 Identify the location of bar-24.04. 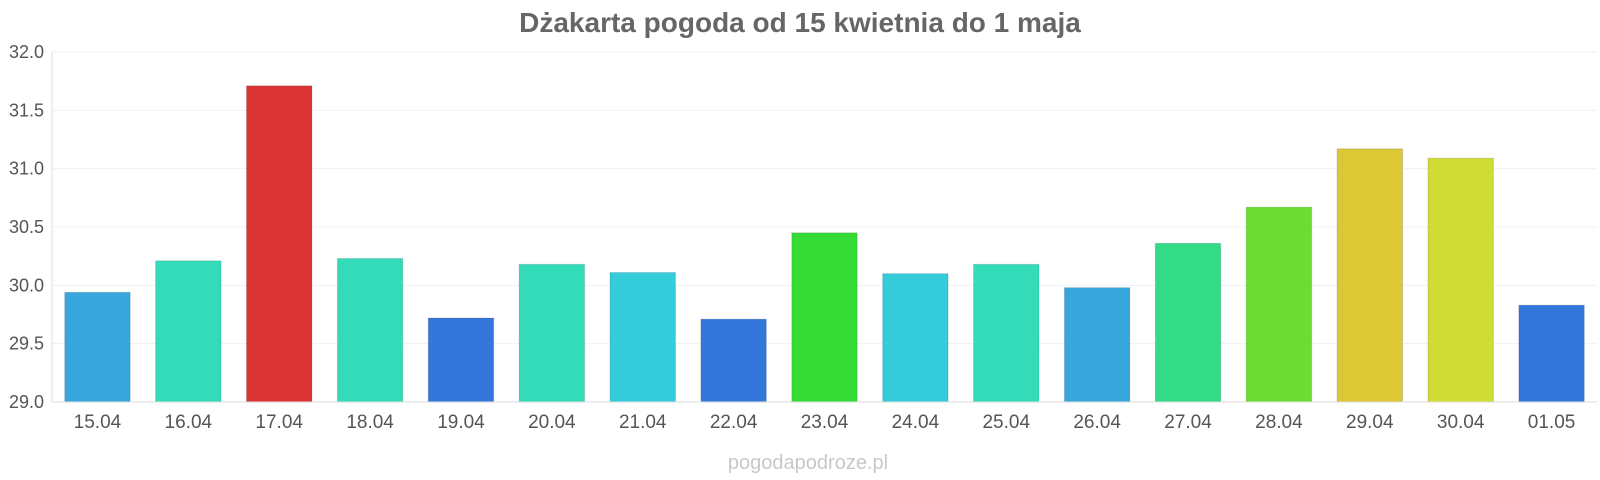
(915, 338).